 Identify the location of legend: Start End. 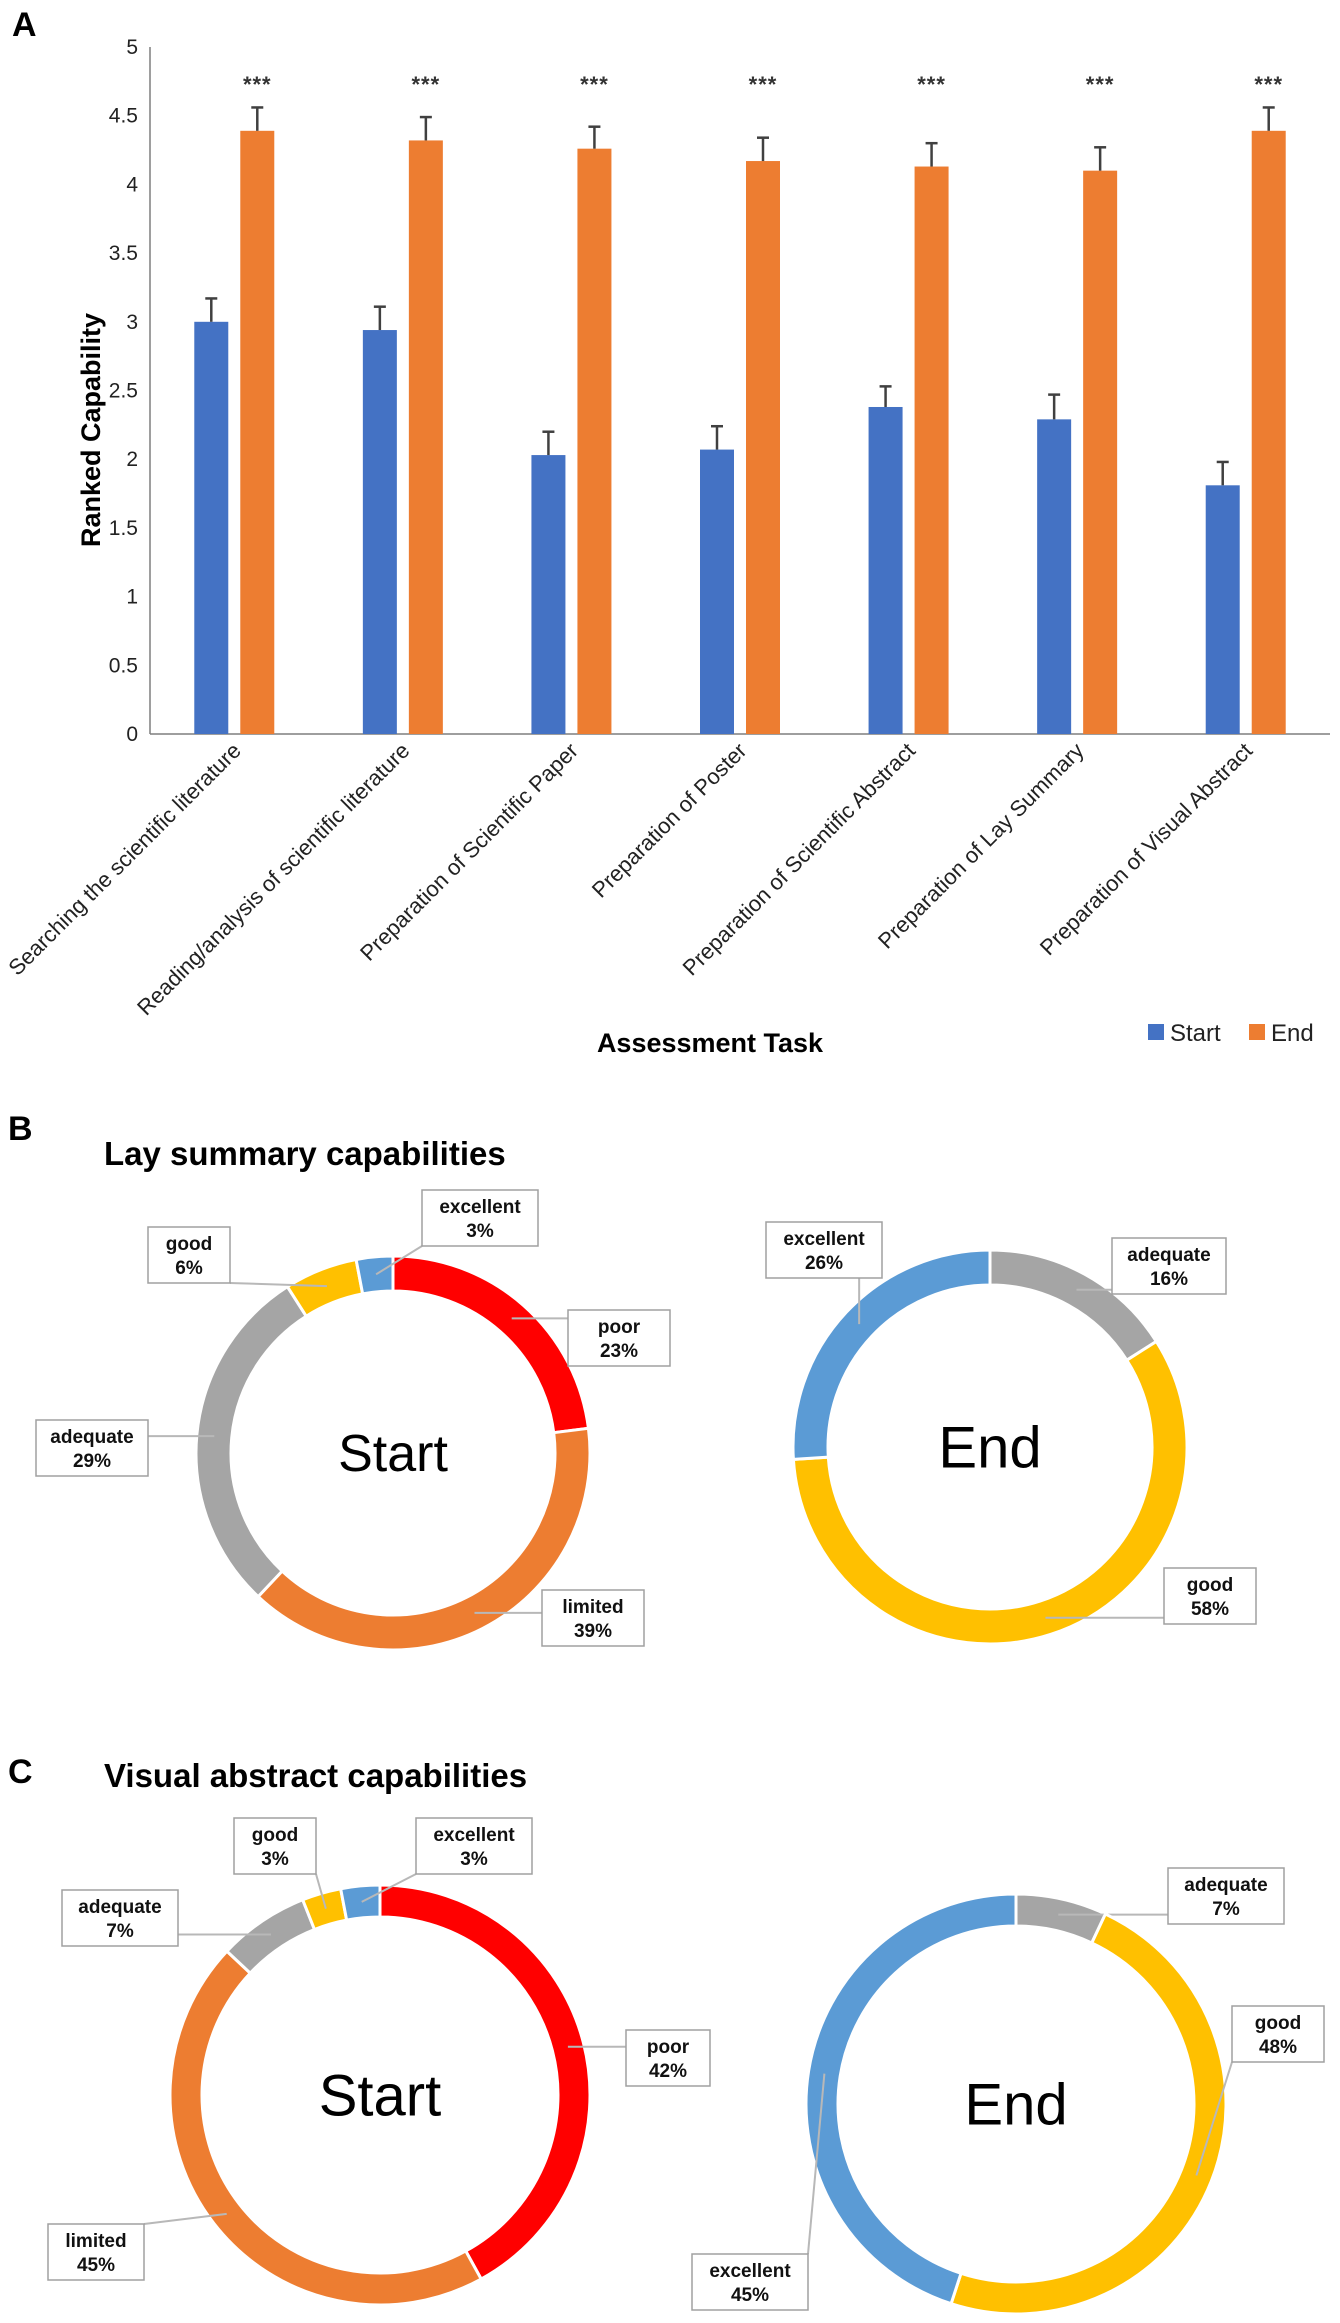
(1231, 1033).